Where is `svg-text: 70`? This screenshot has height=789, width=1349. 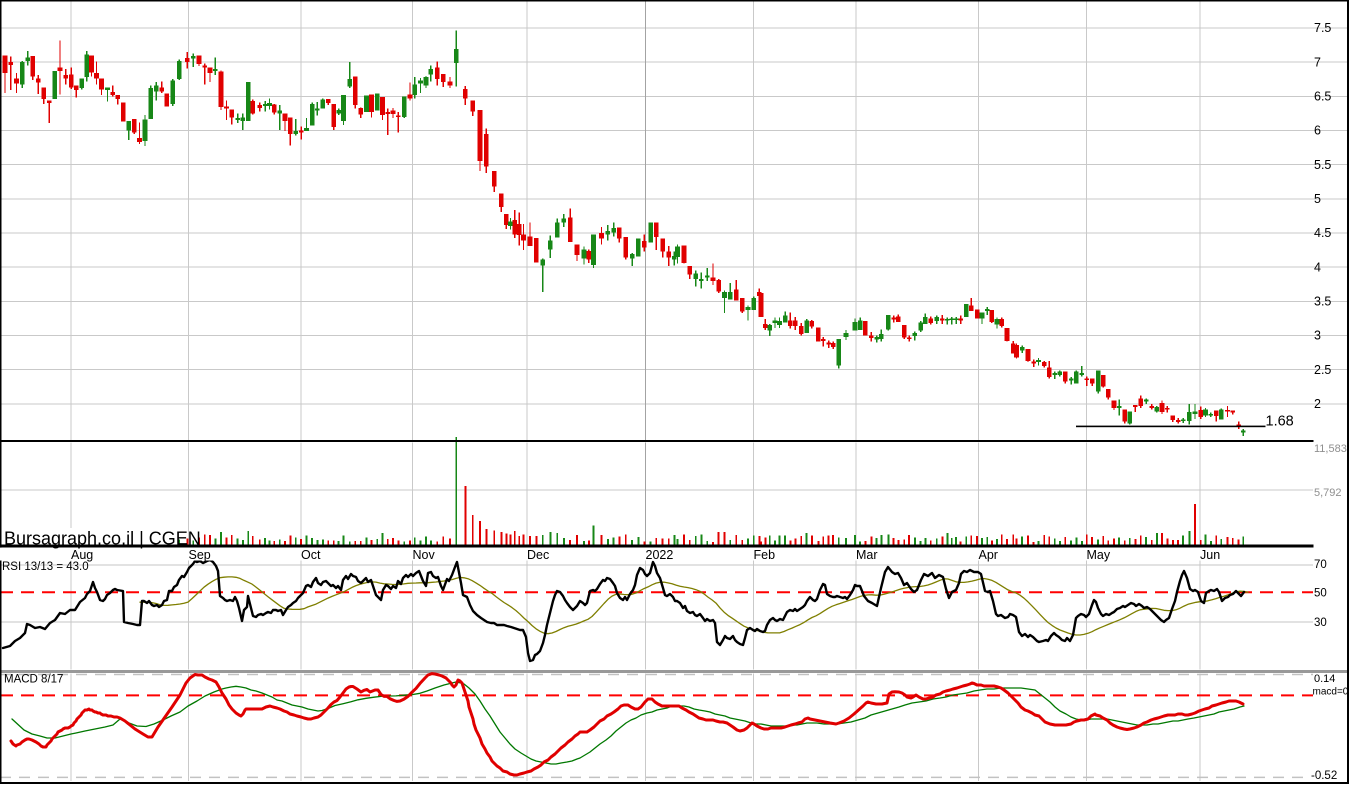
svg-text: 70 is located at coordinates (1320, 565).